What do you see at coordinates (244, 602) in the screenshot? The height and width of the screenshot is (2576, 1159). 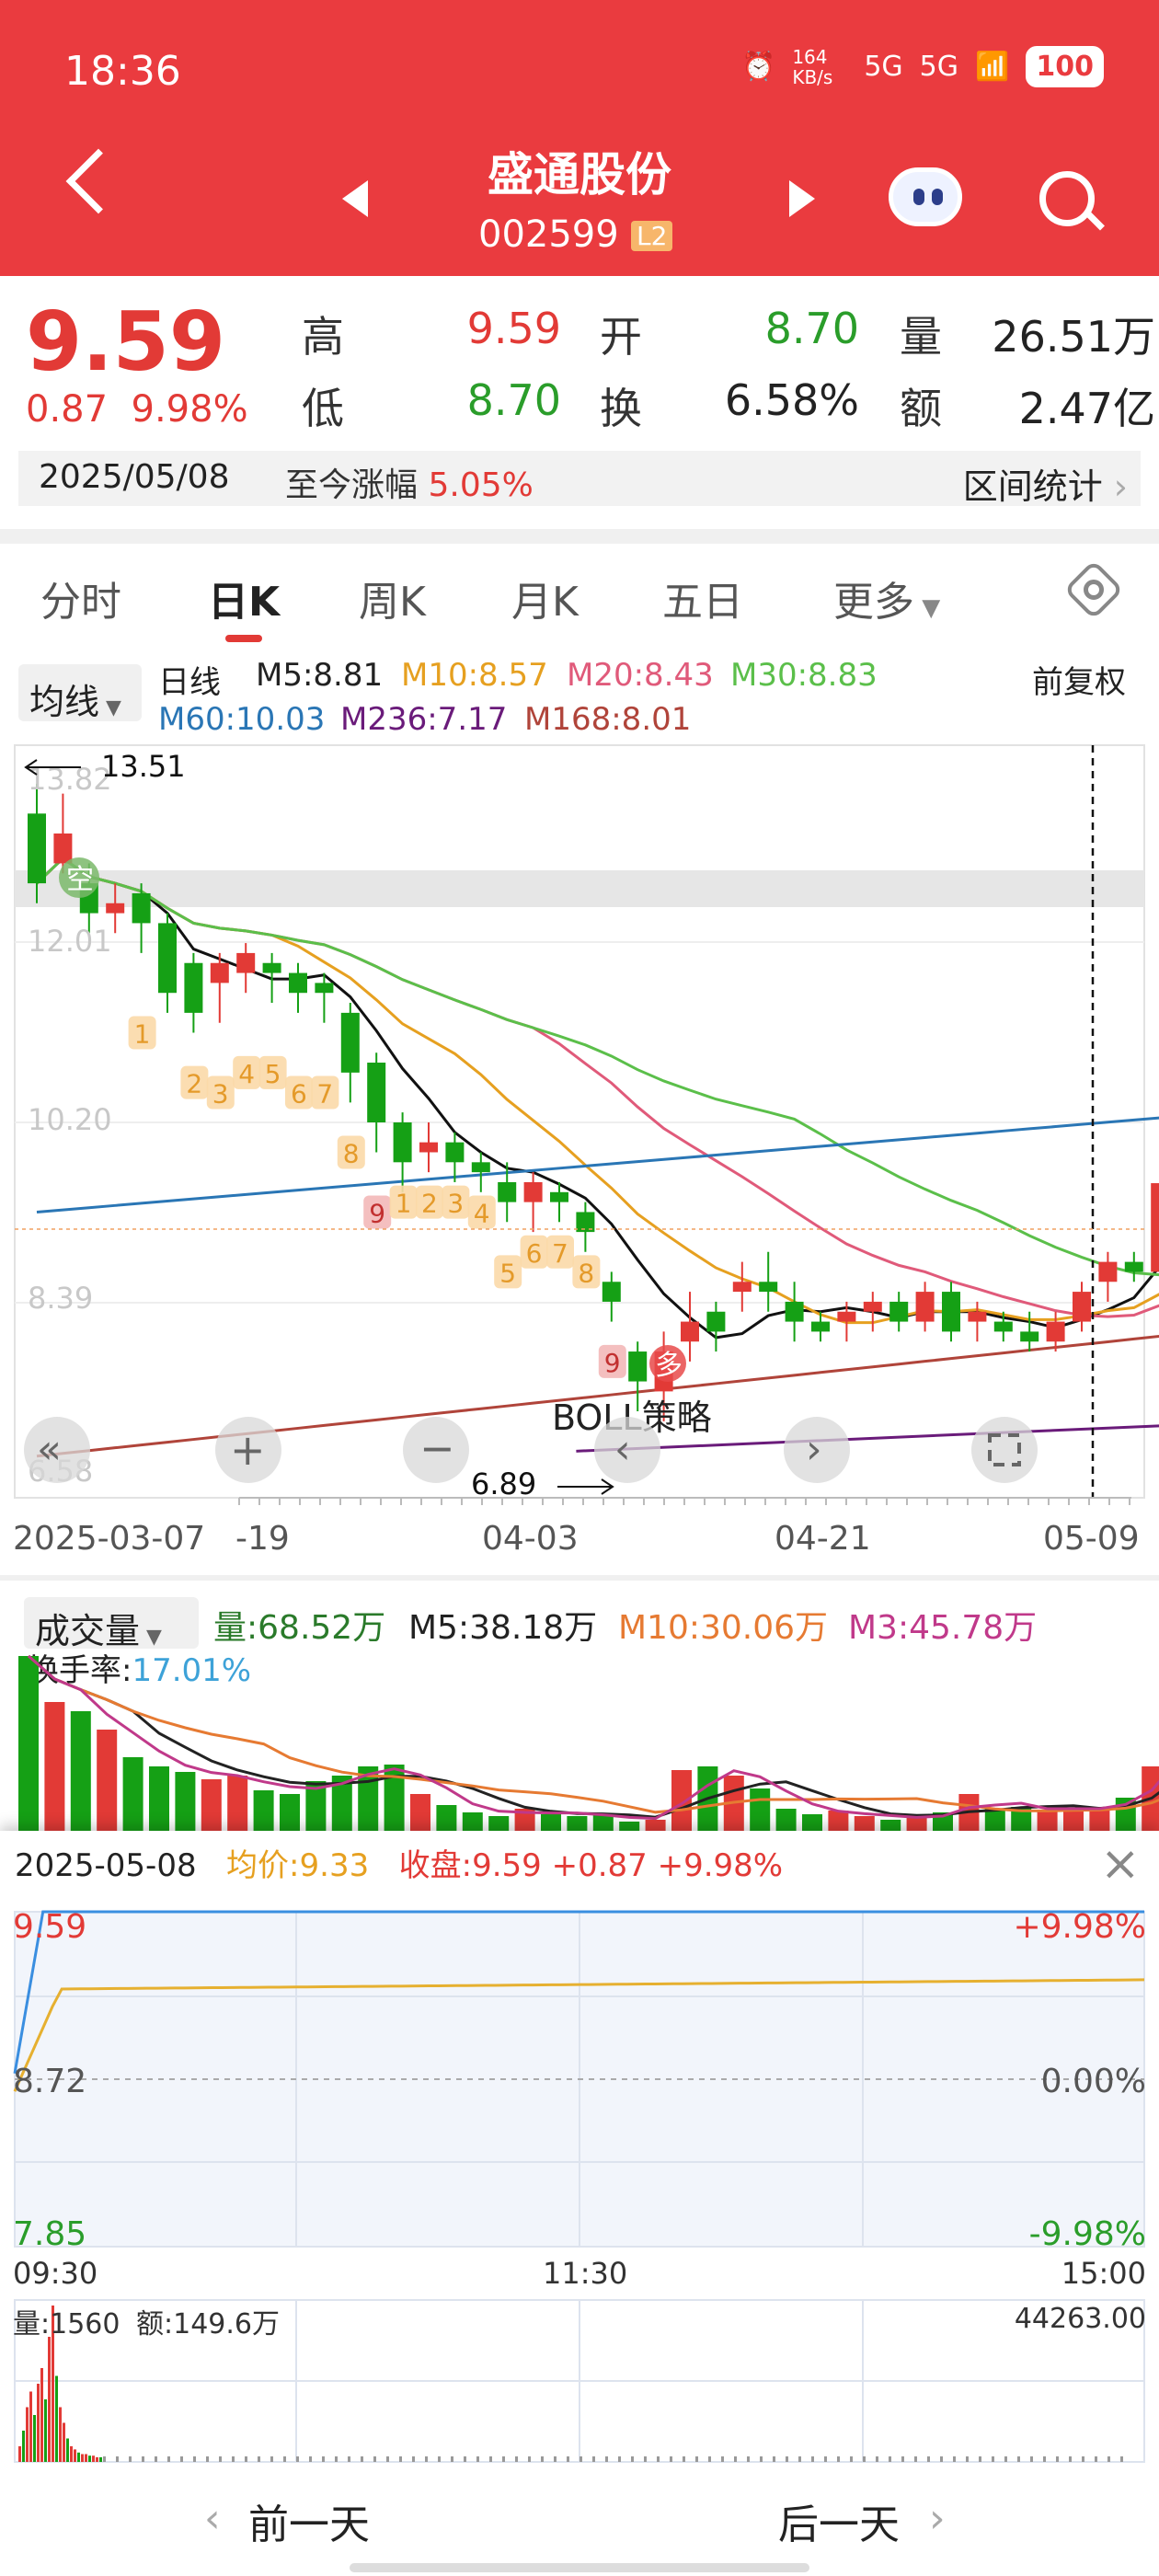 I see `tab-daily-k: 日K` at bounding box center [244, 602].